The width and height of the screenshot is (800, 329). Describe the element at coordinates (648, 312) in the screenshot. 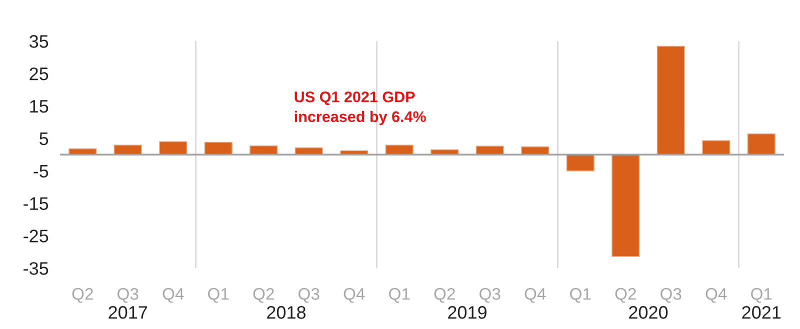

I see `text: 2020` at that location.